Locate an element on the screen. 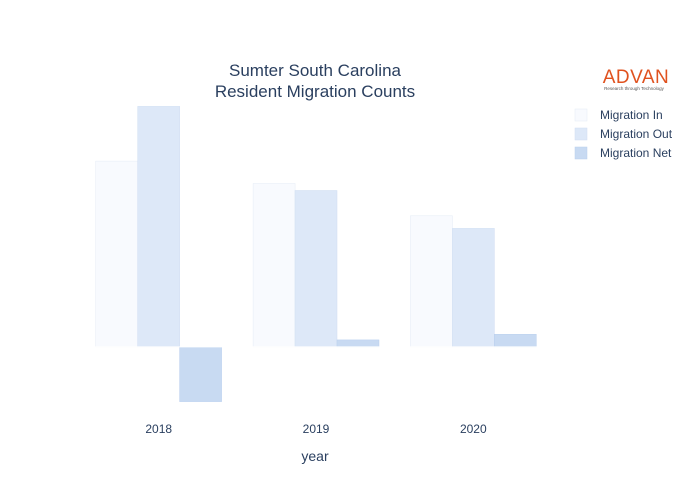  legend: Migration In Migration Out Migration Net is located at coordinates (623, 134).